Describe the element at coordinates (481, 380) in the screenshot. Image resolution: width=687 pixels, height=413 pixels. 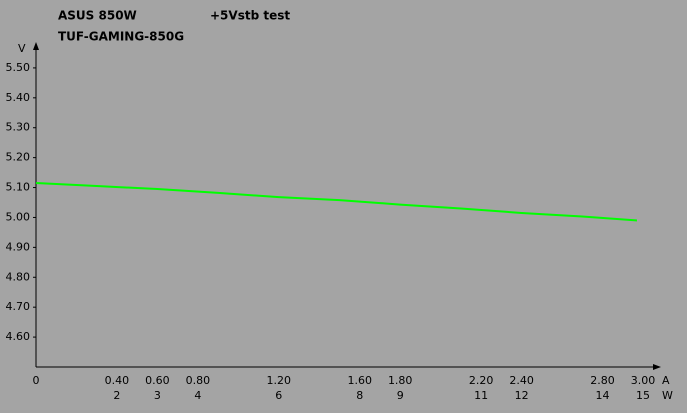
I see `x-tick-label: 2.20` at that location.